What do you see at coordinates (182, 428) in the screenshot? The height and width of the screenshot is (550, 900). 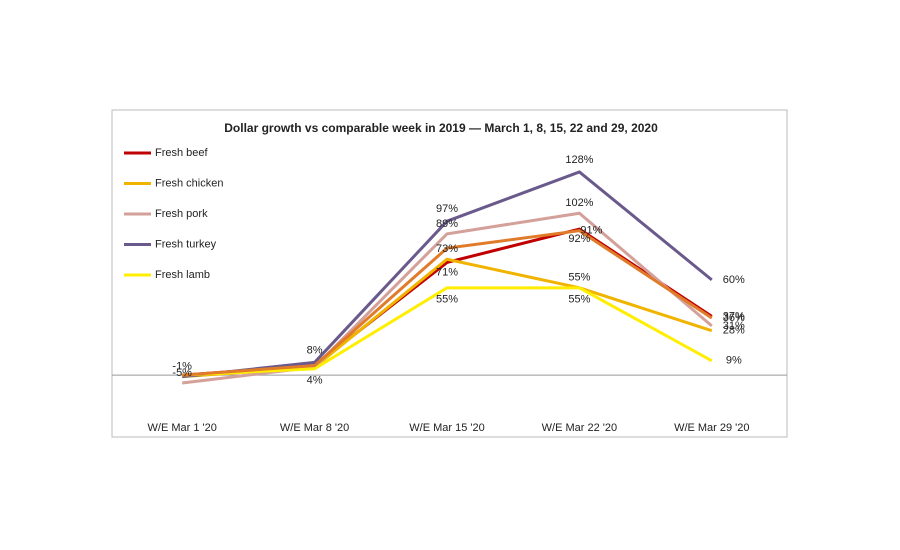 I see `x-tick-label: W/E Mar 1 '20` at bounding box center [182, 428].